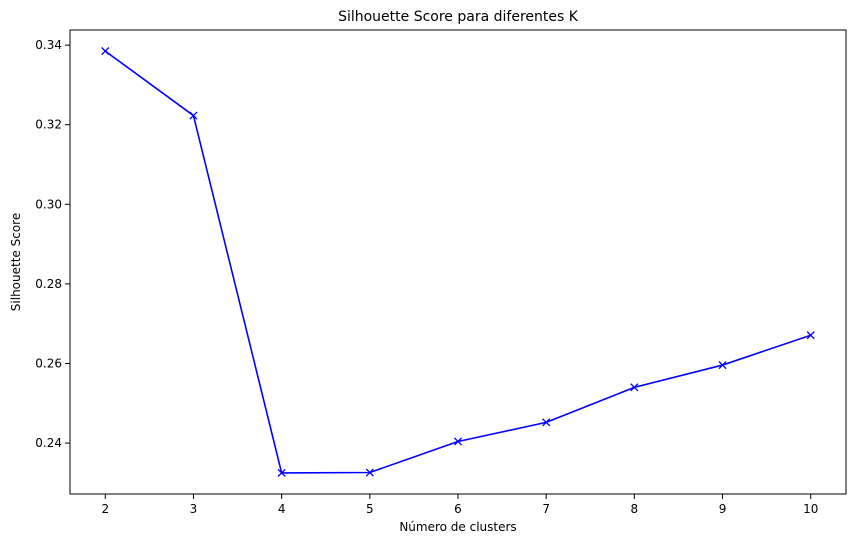  I want to click on x-axis-label: Número de clusters, so click(457, 527).